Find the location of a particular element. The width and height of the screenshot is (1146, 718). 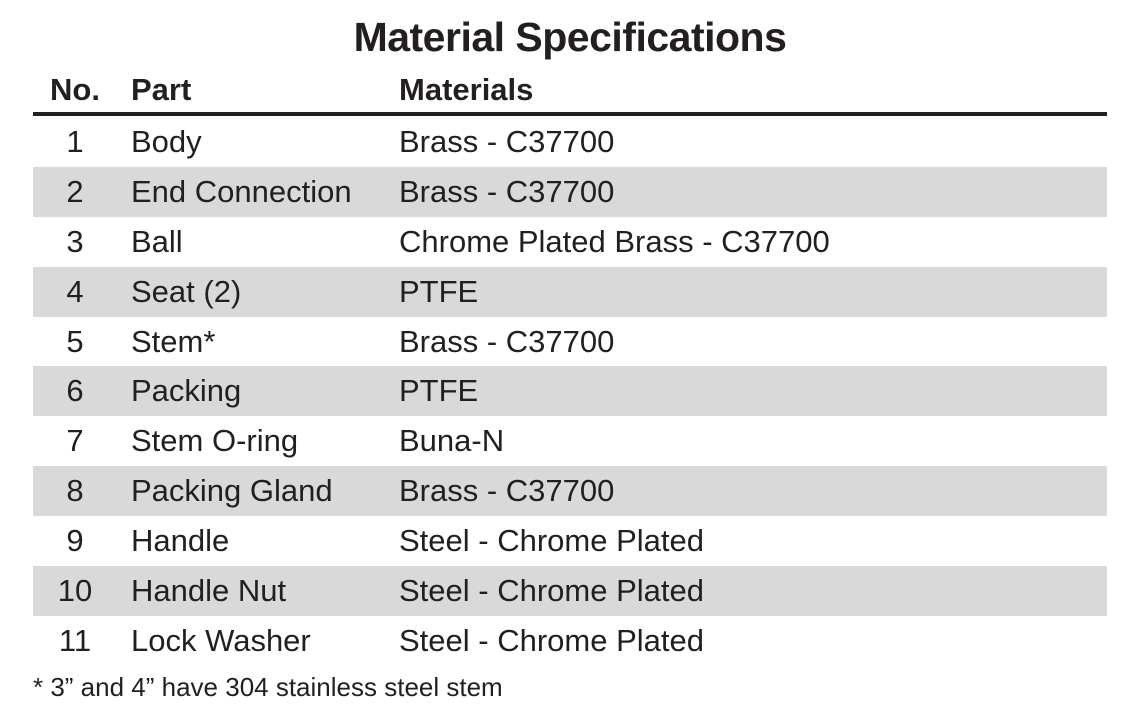

row-part: Stem* is located at coordinates (173, 341).